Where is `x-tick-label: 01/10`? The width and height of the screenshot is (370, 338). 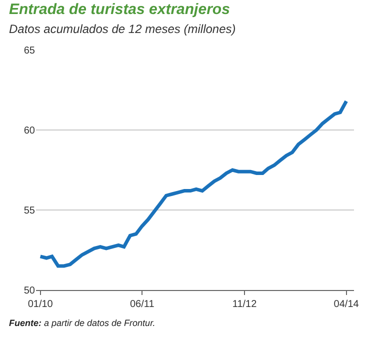 x-tick-label: 01/10 is located at coordinates (41, 304).